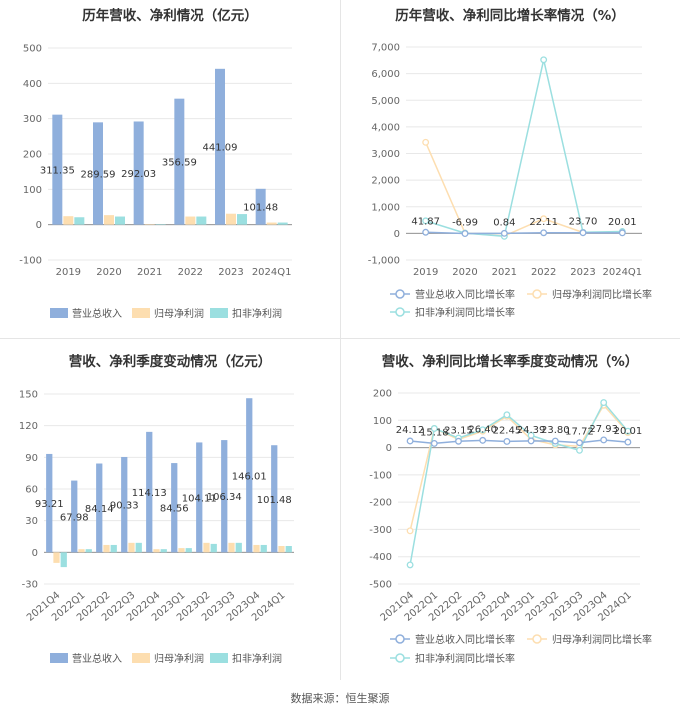  I want to click on x-tick-label: 2024Q1, so click(622, 272).